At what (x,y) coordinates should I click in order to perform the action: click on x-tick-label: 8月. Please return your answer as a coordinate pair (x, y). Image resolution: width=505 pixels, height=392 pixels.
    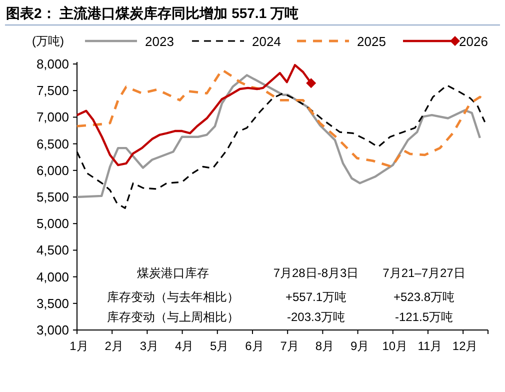
    Looking at the image, I should click on (324, 346).